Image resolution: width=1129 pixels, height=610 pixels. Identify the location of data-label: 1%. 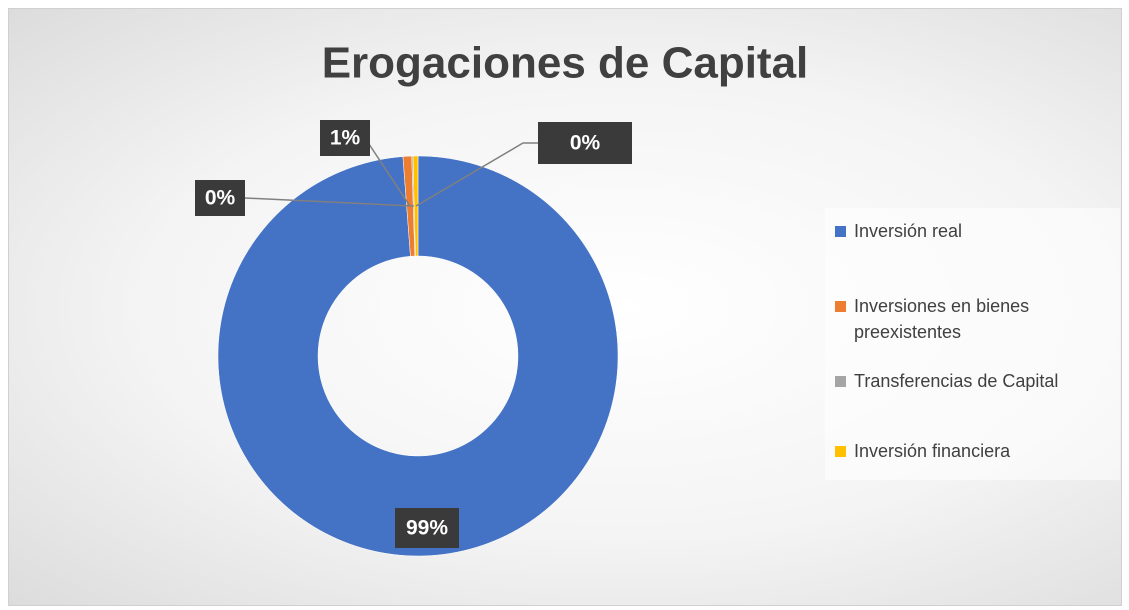
(345, 138).